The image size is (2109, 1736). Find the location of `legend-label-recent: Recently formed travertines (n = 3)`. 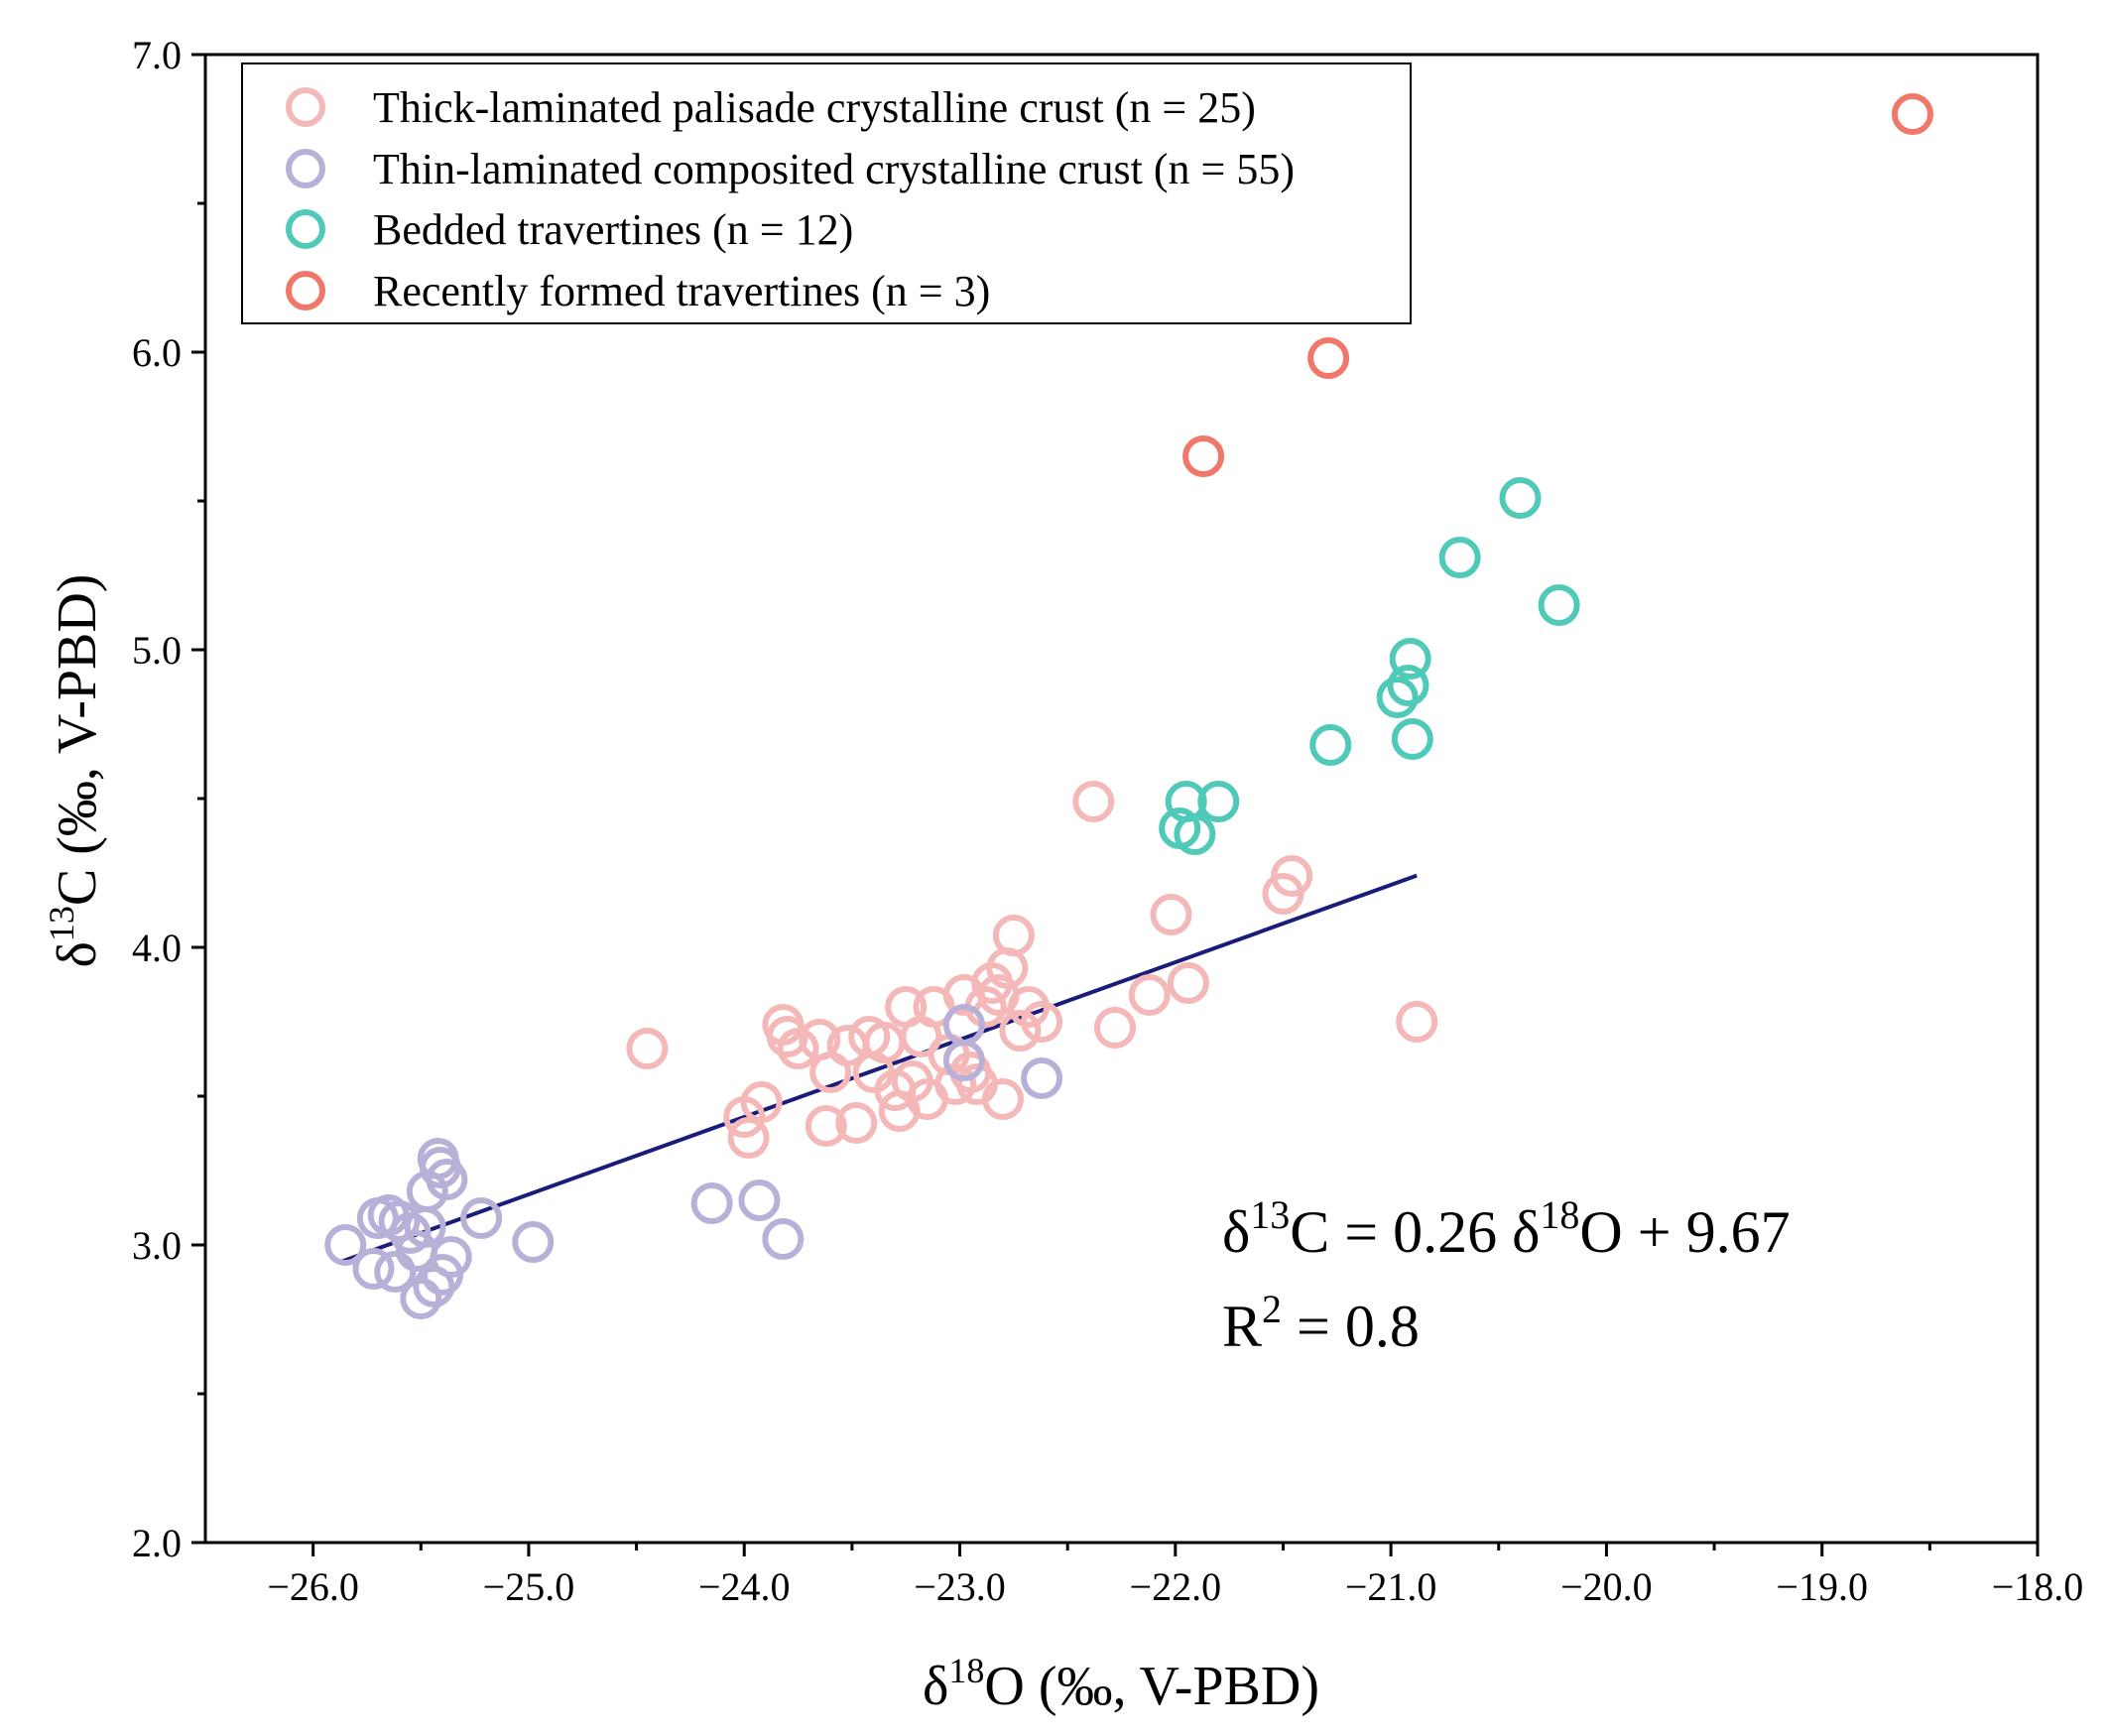

legend-label-recent: Recently formed travertines (n = 3) is located at coordinates (681, 291).